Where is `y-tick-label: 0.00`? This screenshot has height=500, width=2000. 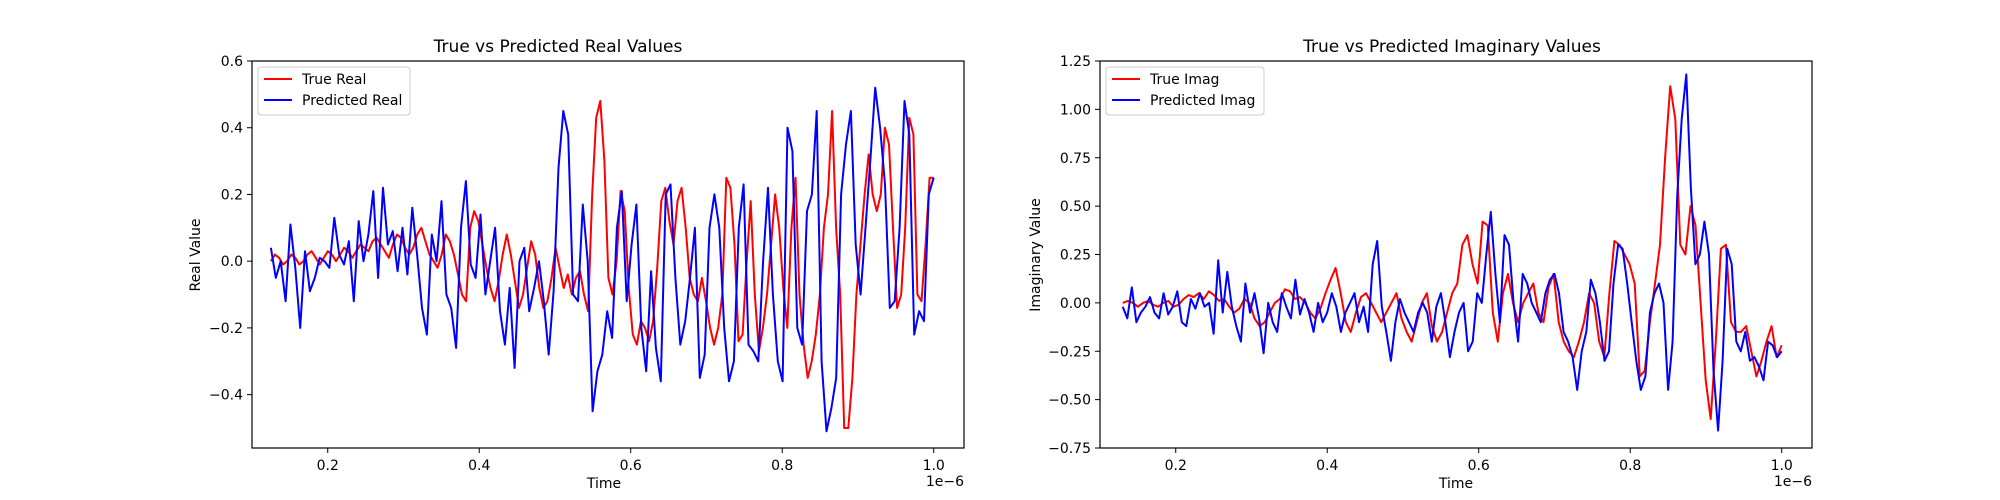 y-tick-label: 0.00 is located at coordinates (1075, 304).